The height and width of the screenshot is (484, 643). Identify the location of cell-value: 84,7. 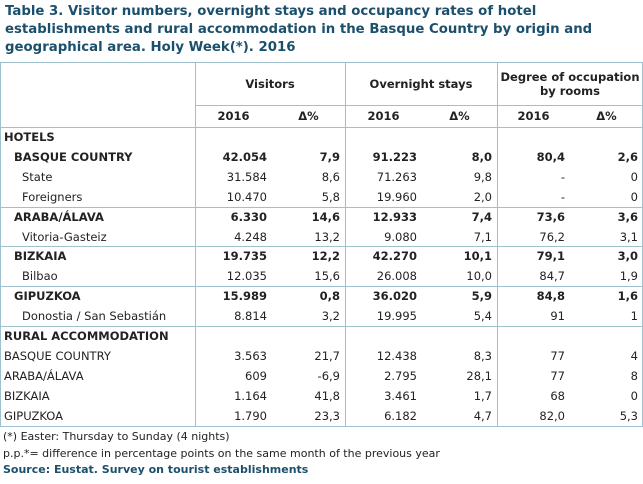
(552, 276).